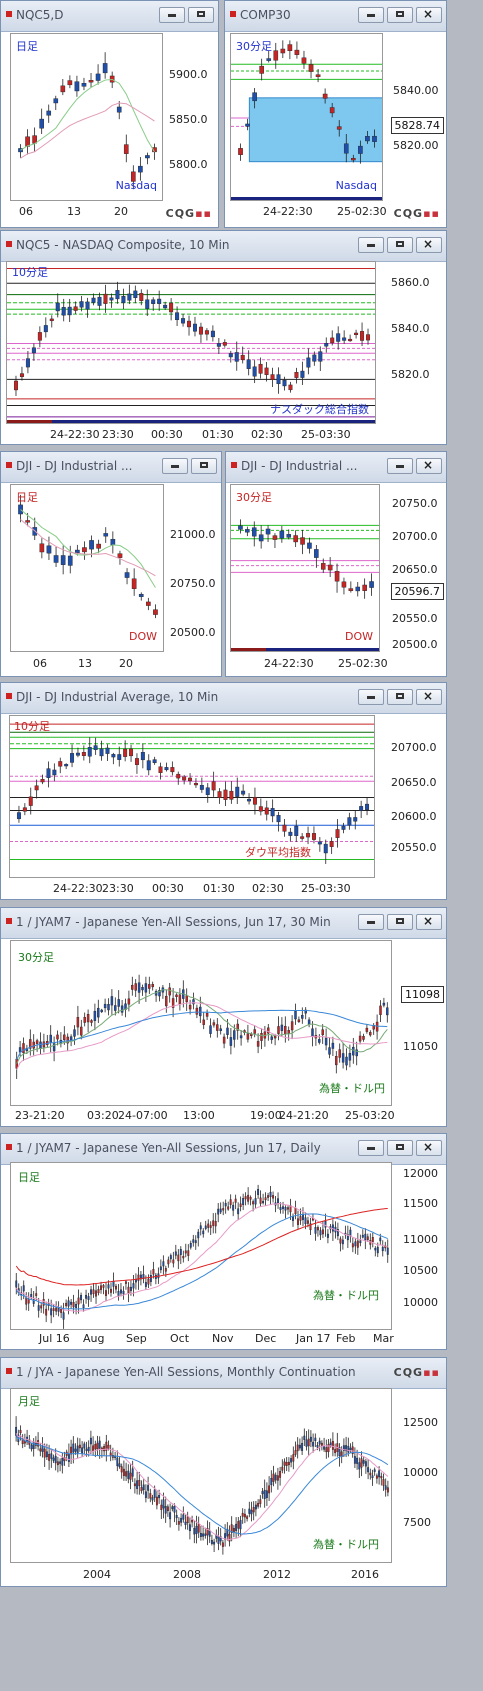  I want to click on window-title: NQC5,D, so click(40, 15).